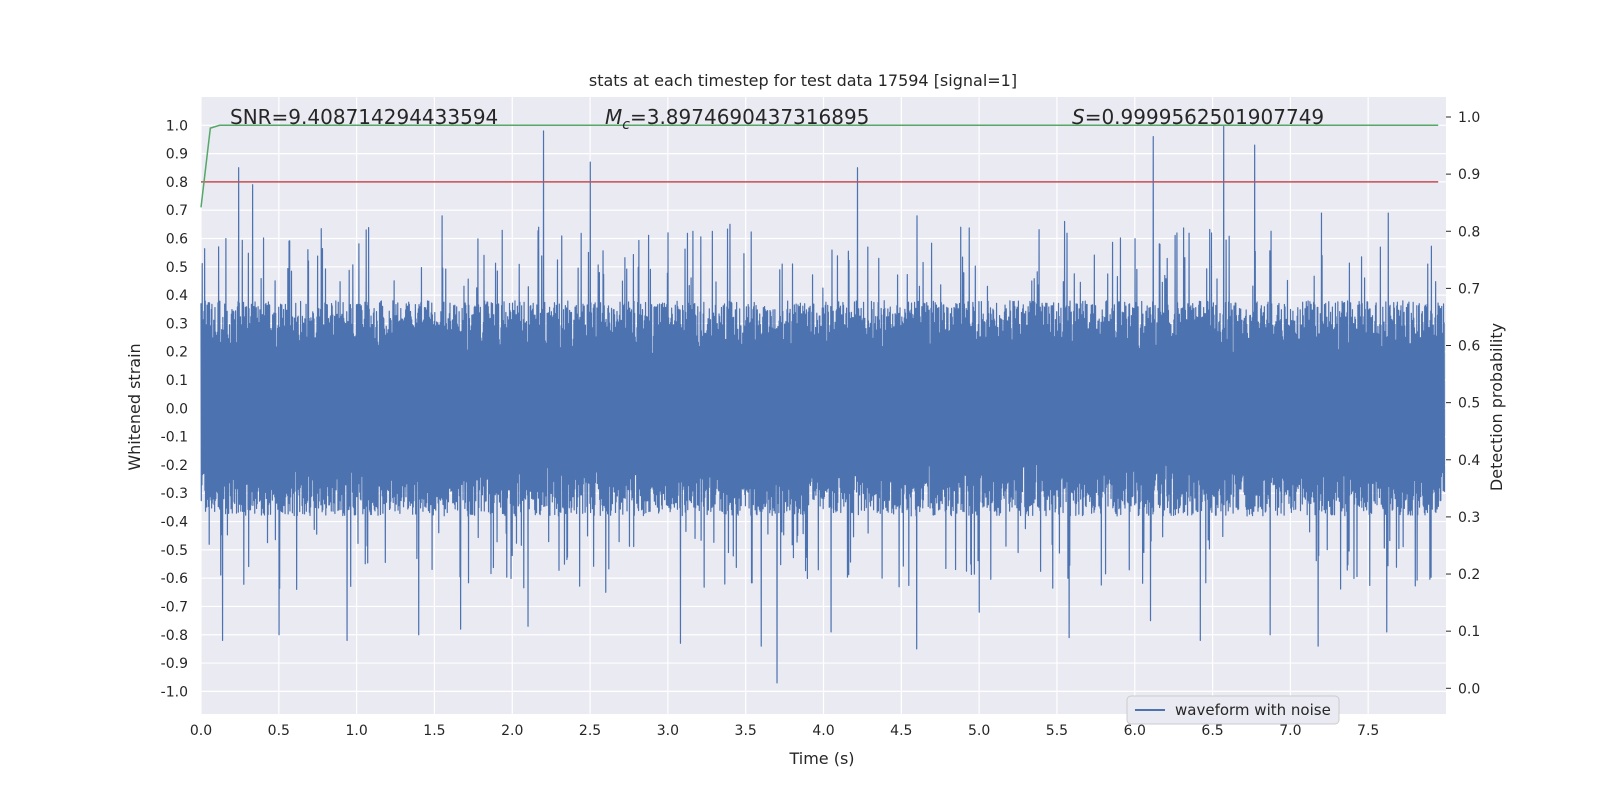  What do you see at coordinates (177, 240) in the screenshot?
I see `y-left-tick-label: 0.6` at bounding box center [177, 240].